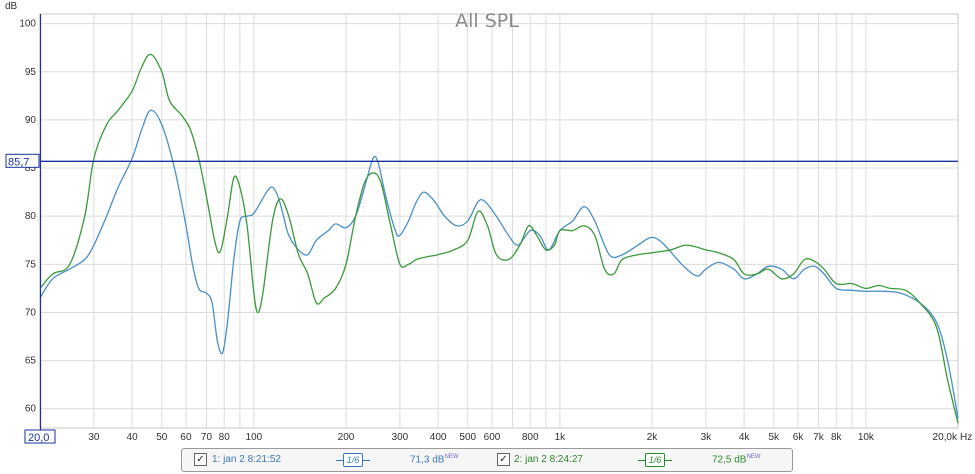  What do you see at coordinates (774, 437) in the screenshot?
I see `x-tick-label: 5k` at bounding box center [774, 437].